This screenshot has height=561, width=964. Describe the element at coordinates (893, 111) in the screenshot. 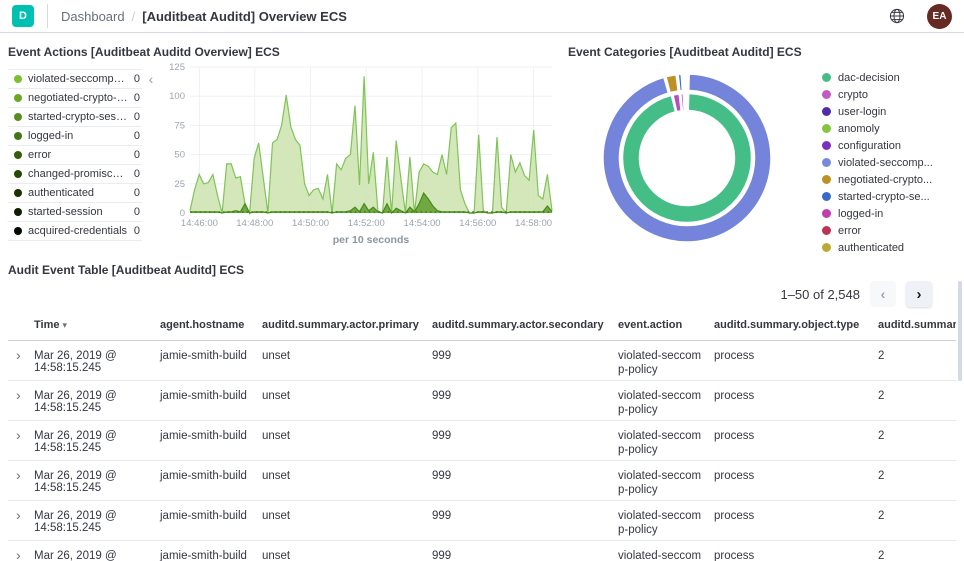

I see `legend-item: user-login` at that location.